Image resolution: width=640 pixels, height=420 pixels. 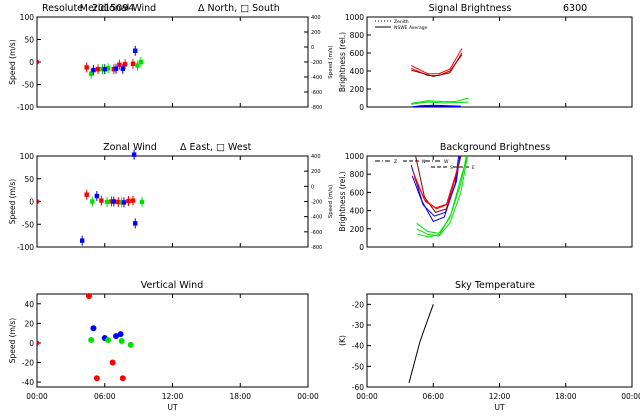 I want to click on y2-tick-label: -400, so click(x=316, y=78).